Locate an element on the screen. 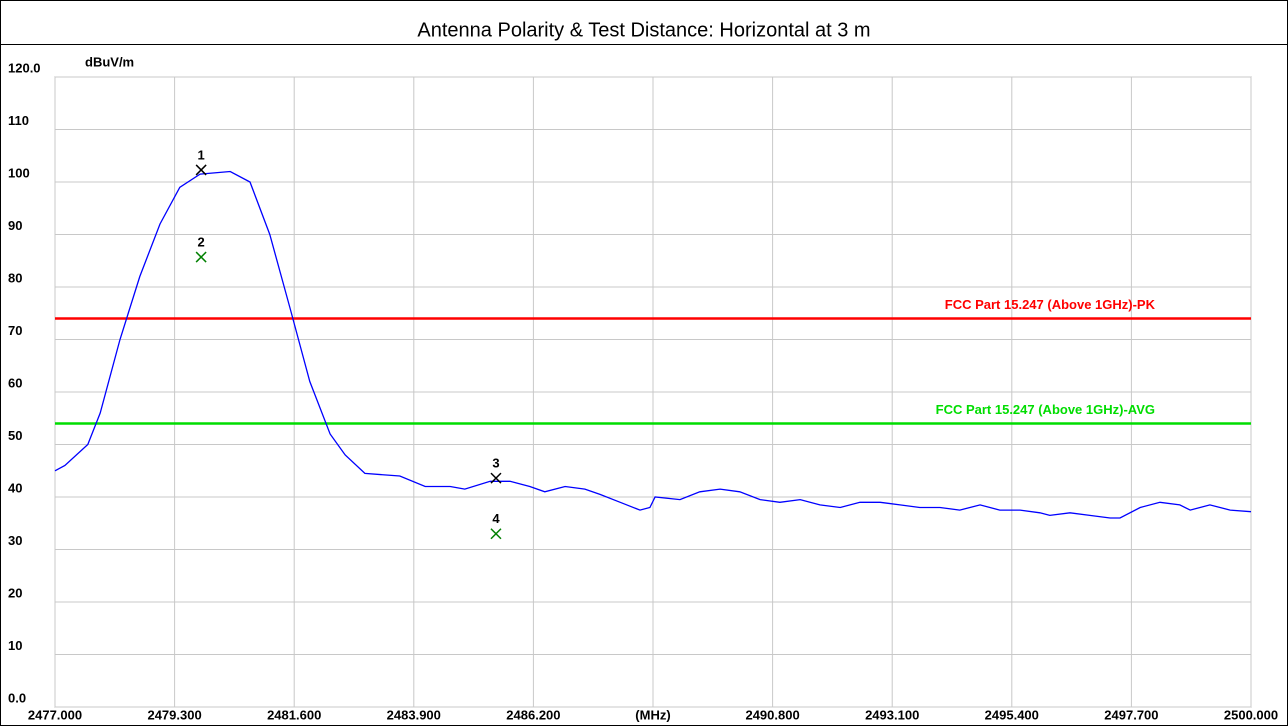 The height and width of the screenshot is (726, 1288). x-tick-label: 2495.400 is located at coordinates (1012, 714).